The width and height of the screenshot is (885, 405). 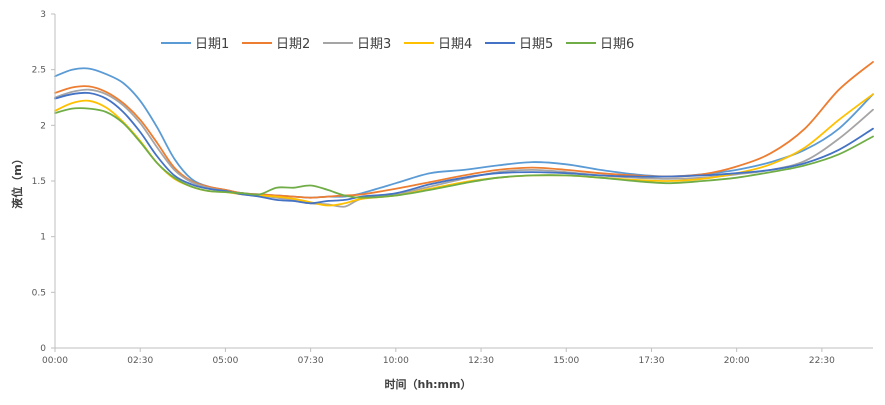 I want to click on y-tick-label: 3, so click(x=43, y=15).